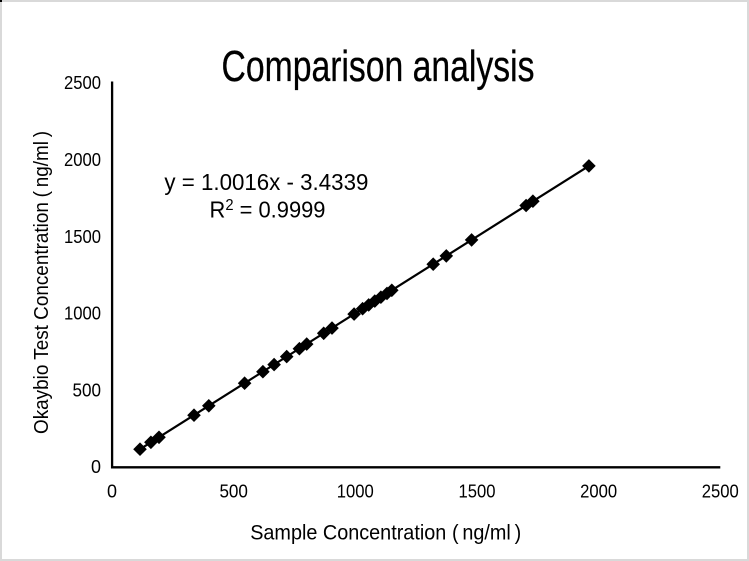 This screenshot has height=561, width=749. I want to click on svg-text:Okaybio Test Concentration(ng/: Okaybio Test Concentration(ng/ml), so click(42, 282).